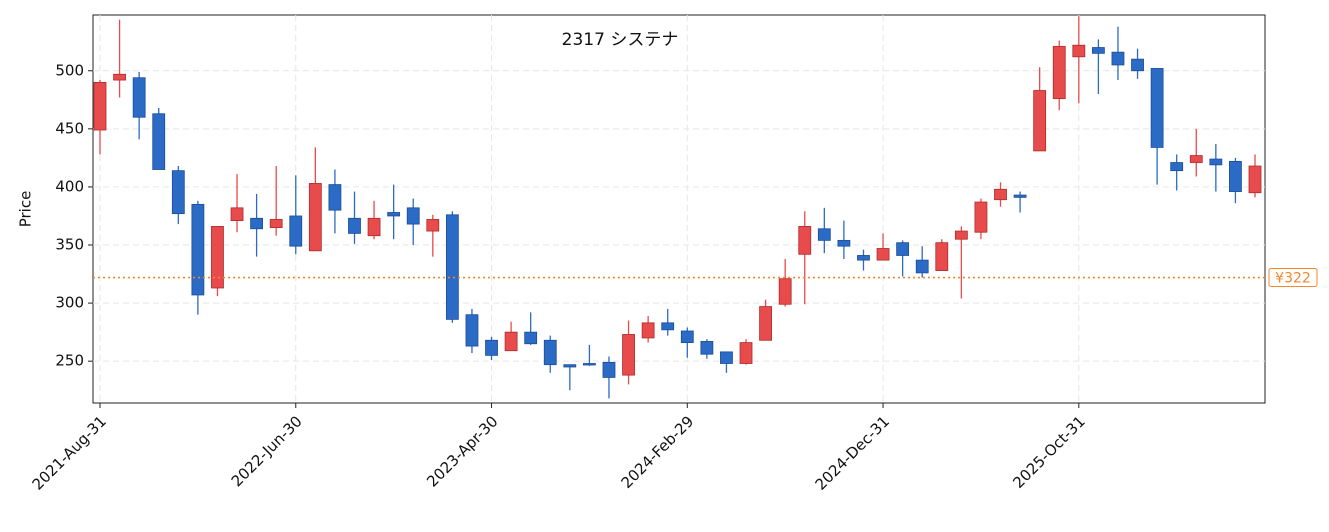 The width and height of the screenshot is (1329, 532). What do you see at coordinates (69, 245) in the screenshot?
I see `y-tick-label: 350` at bounding box center [69, 245].